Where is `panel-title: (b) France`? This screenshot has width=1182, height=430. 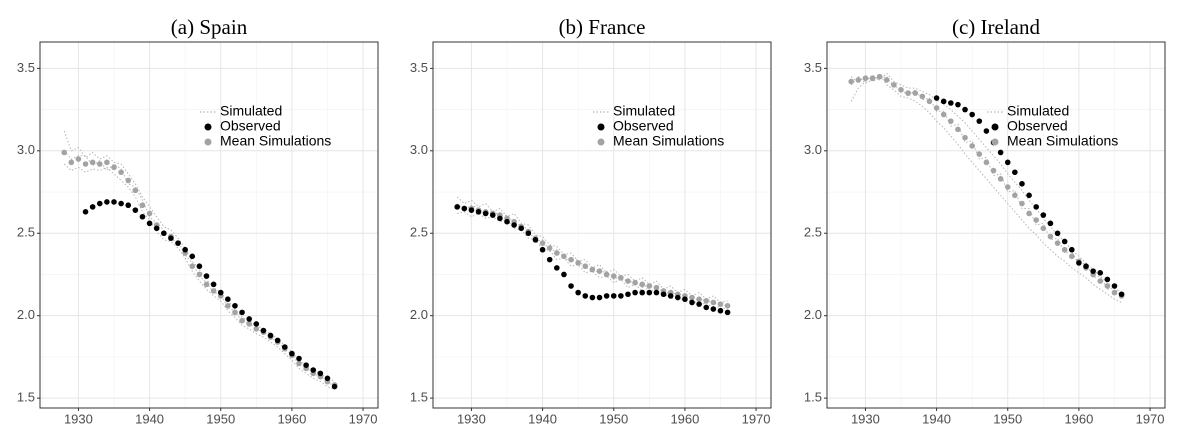 panel-title: (b) France is located at coordinates (602, 27).